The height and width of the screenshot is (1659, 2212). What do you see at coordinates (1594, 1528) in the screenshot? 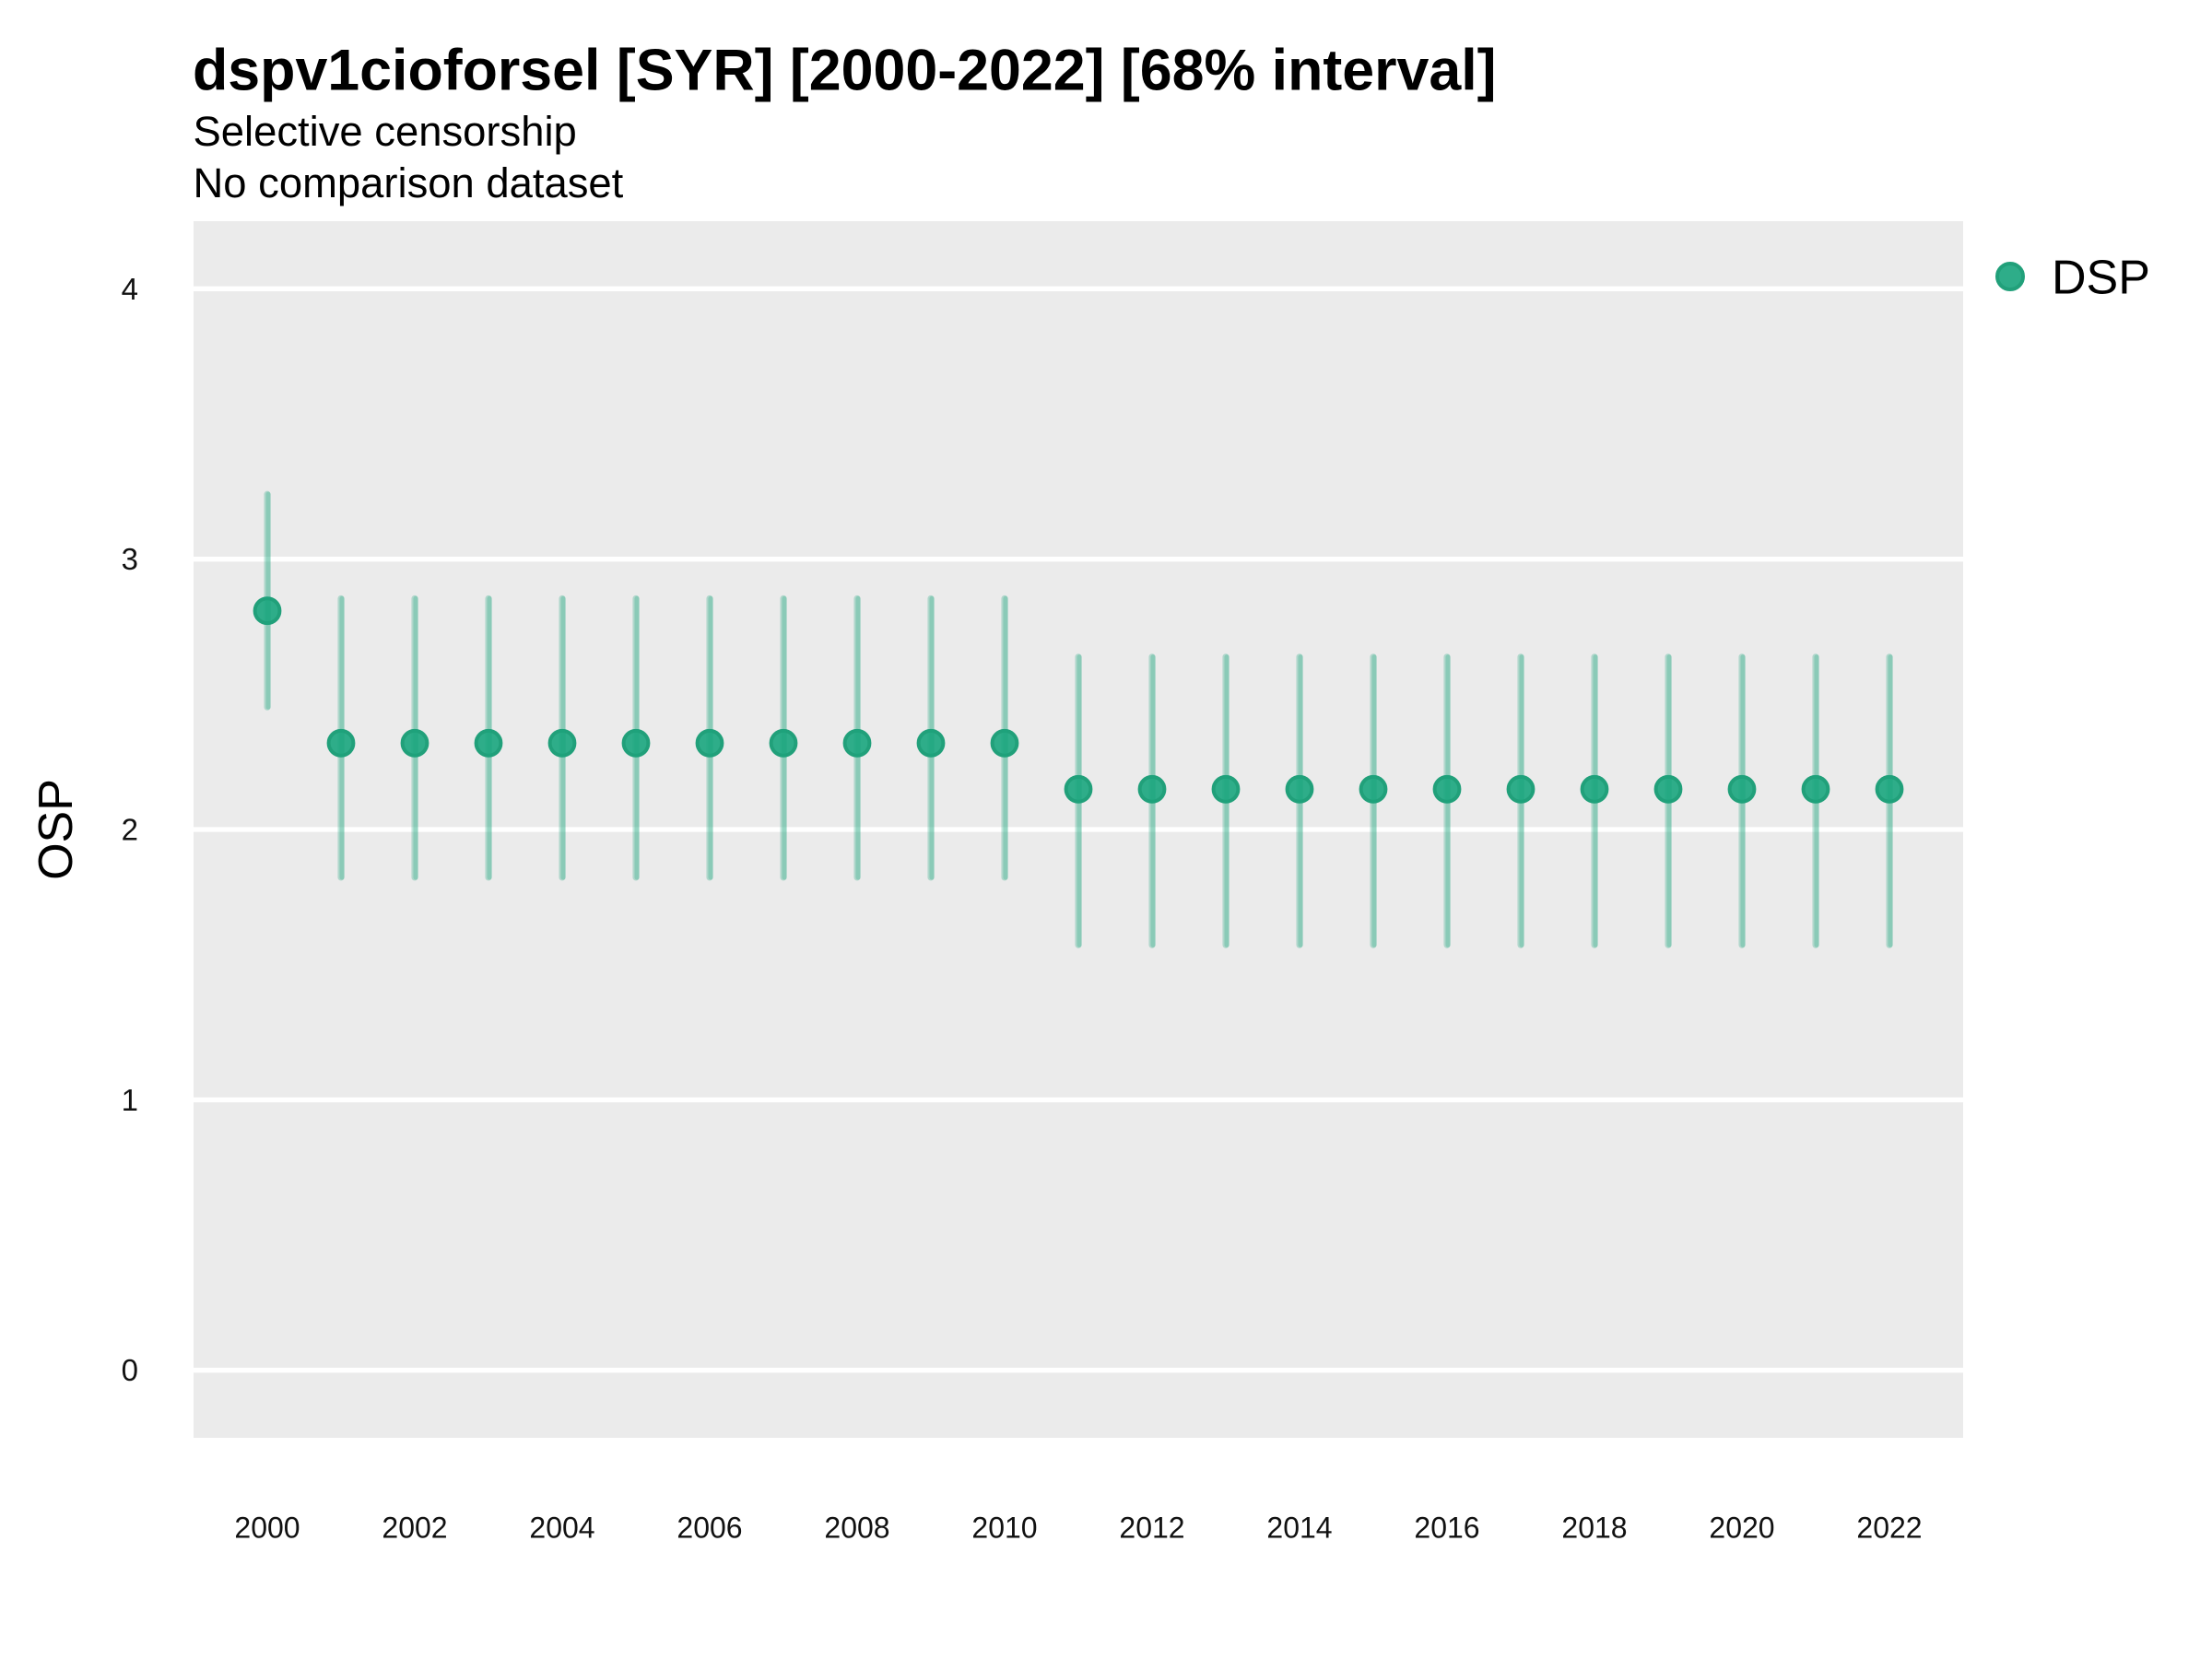
I see `svg-text: 2018` at bounding box center [1594, 1528].